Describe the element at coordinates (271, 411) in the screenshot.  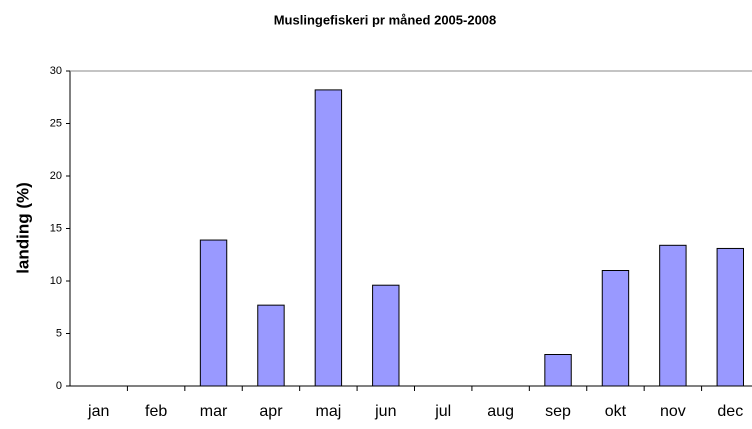
I see `x-tick-label: apr` at that location.